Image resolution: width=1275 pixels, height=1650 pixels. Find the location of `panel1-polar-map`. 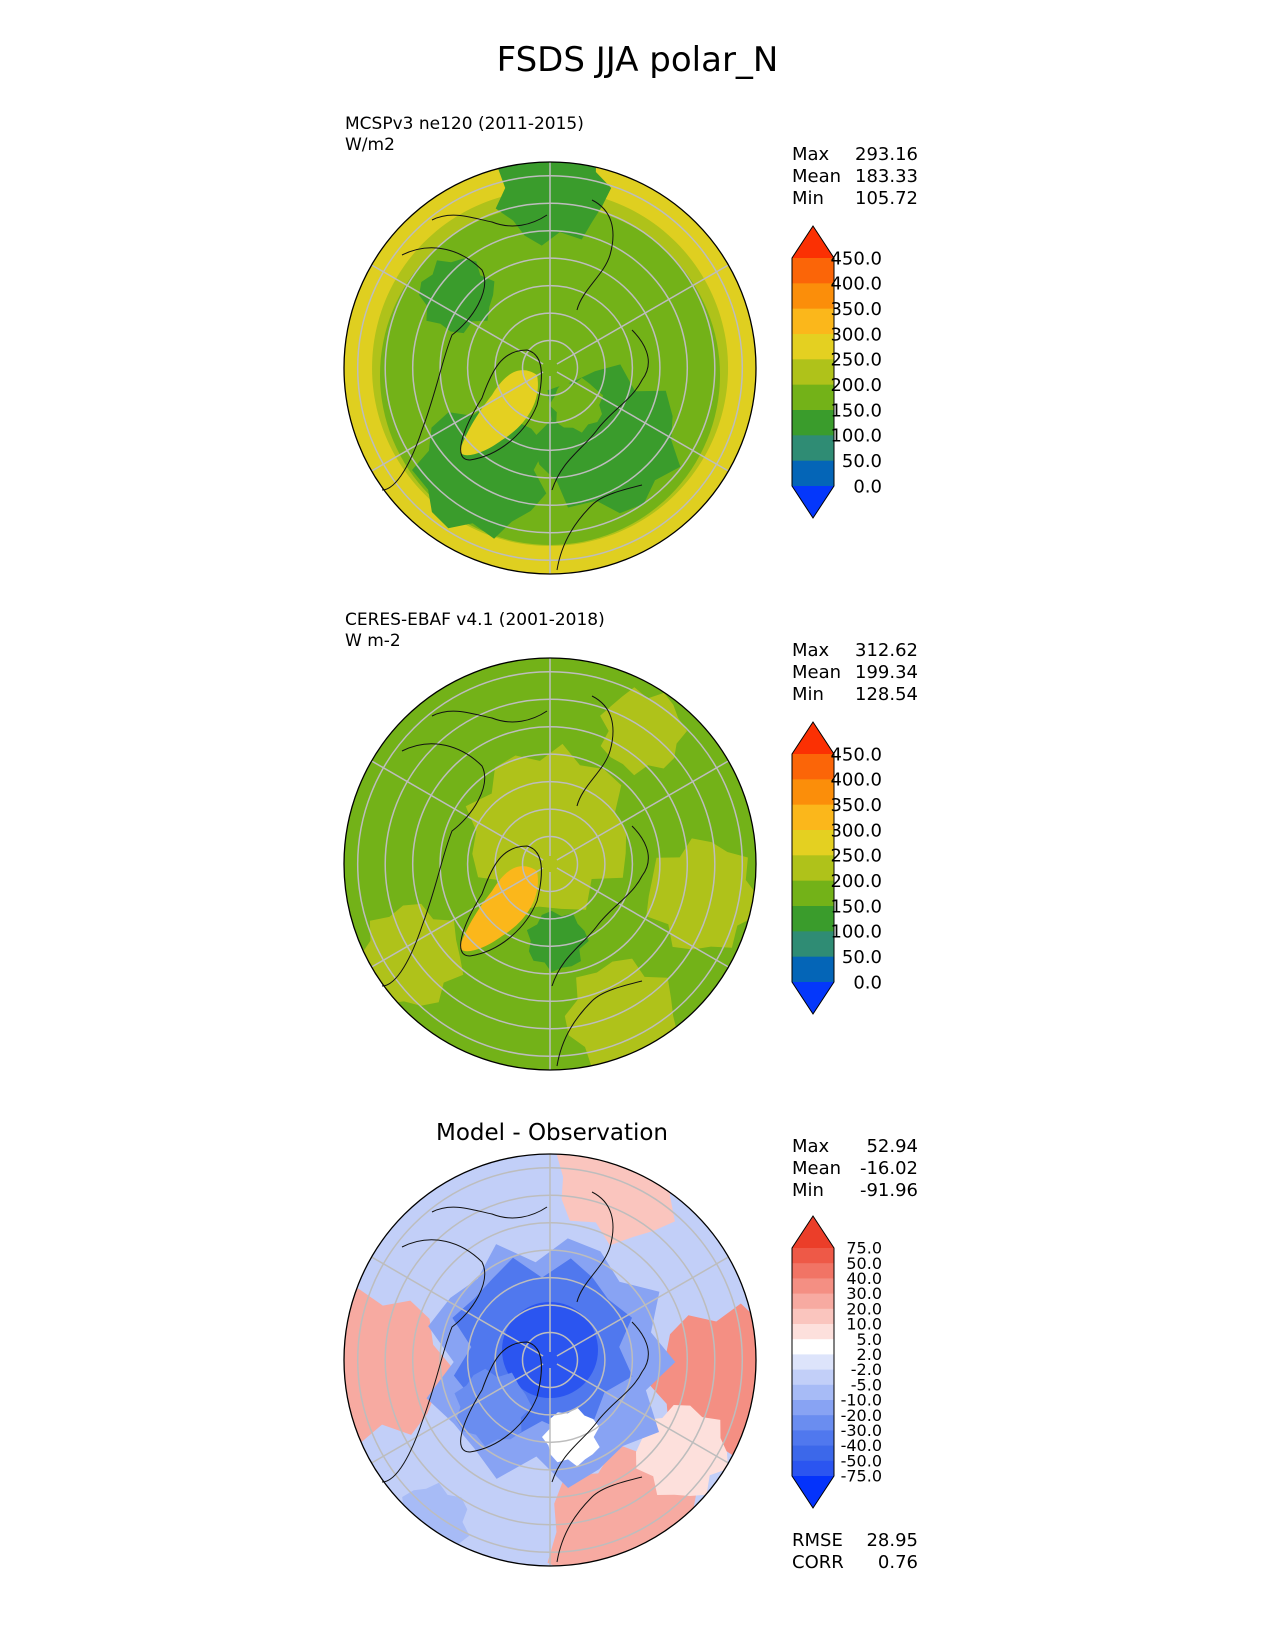

panel1-polar-map is located at coordinates (550, 368).